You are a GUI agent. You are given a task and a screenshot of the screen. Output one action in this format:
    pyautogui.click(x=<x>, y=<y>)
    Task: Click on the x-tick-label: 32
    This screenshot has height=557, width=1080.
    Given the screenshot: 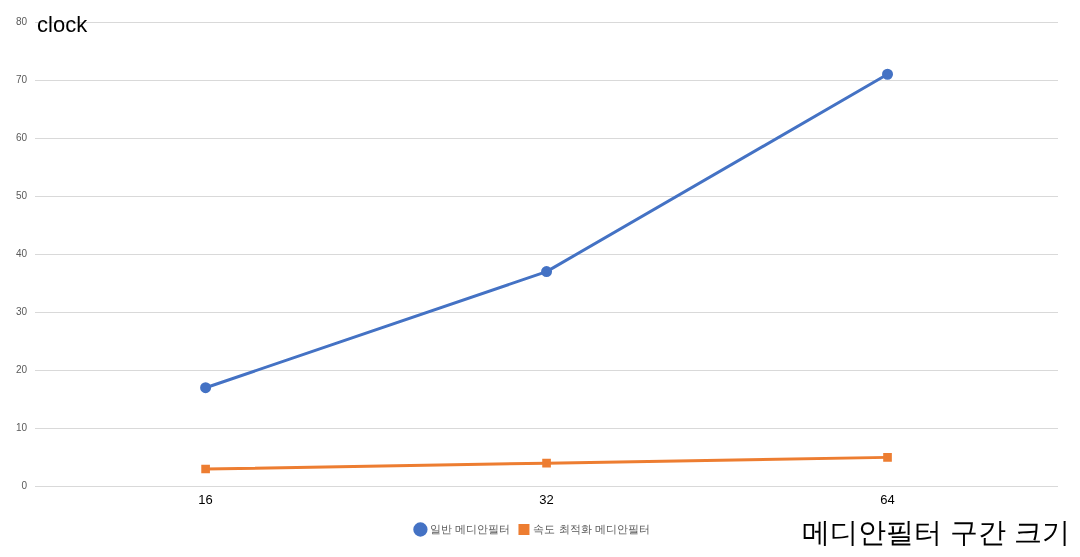 What is the action you would take?
    pyautogui.click(x=546, y=499)
    